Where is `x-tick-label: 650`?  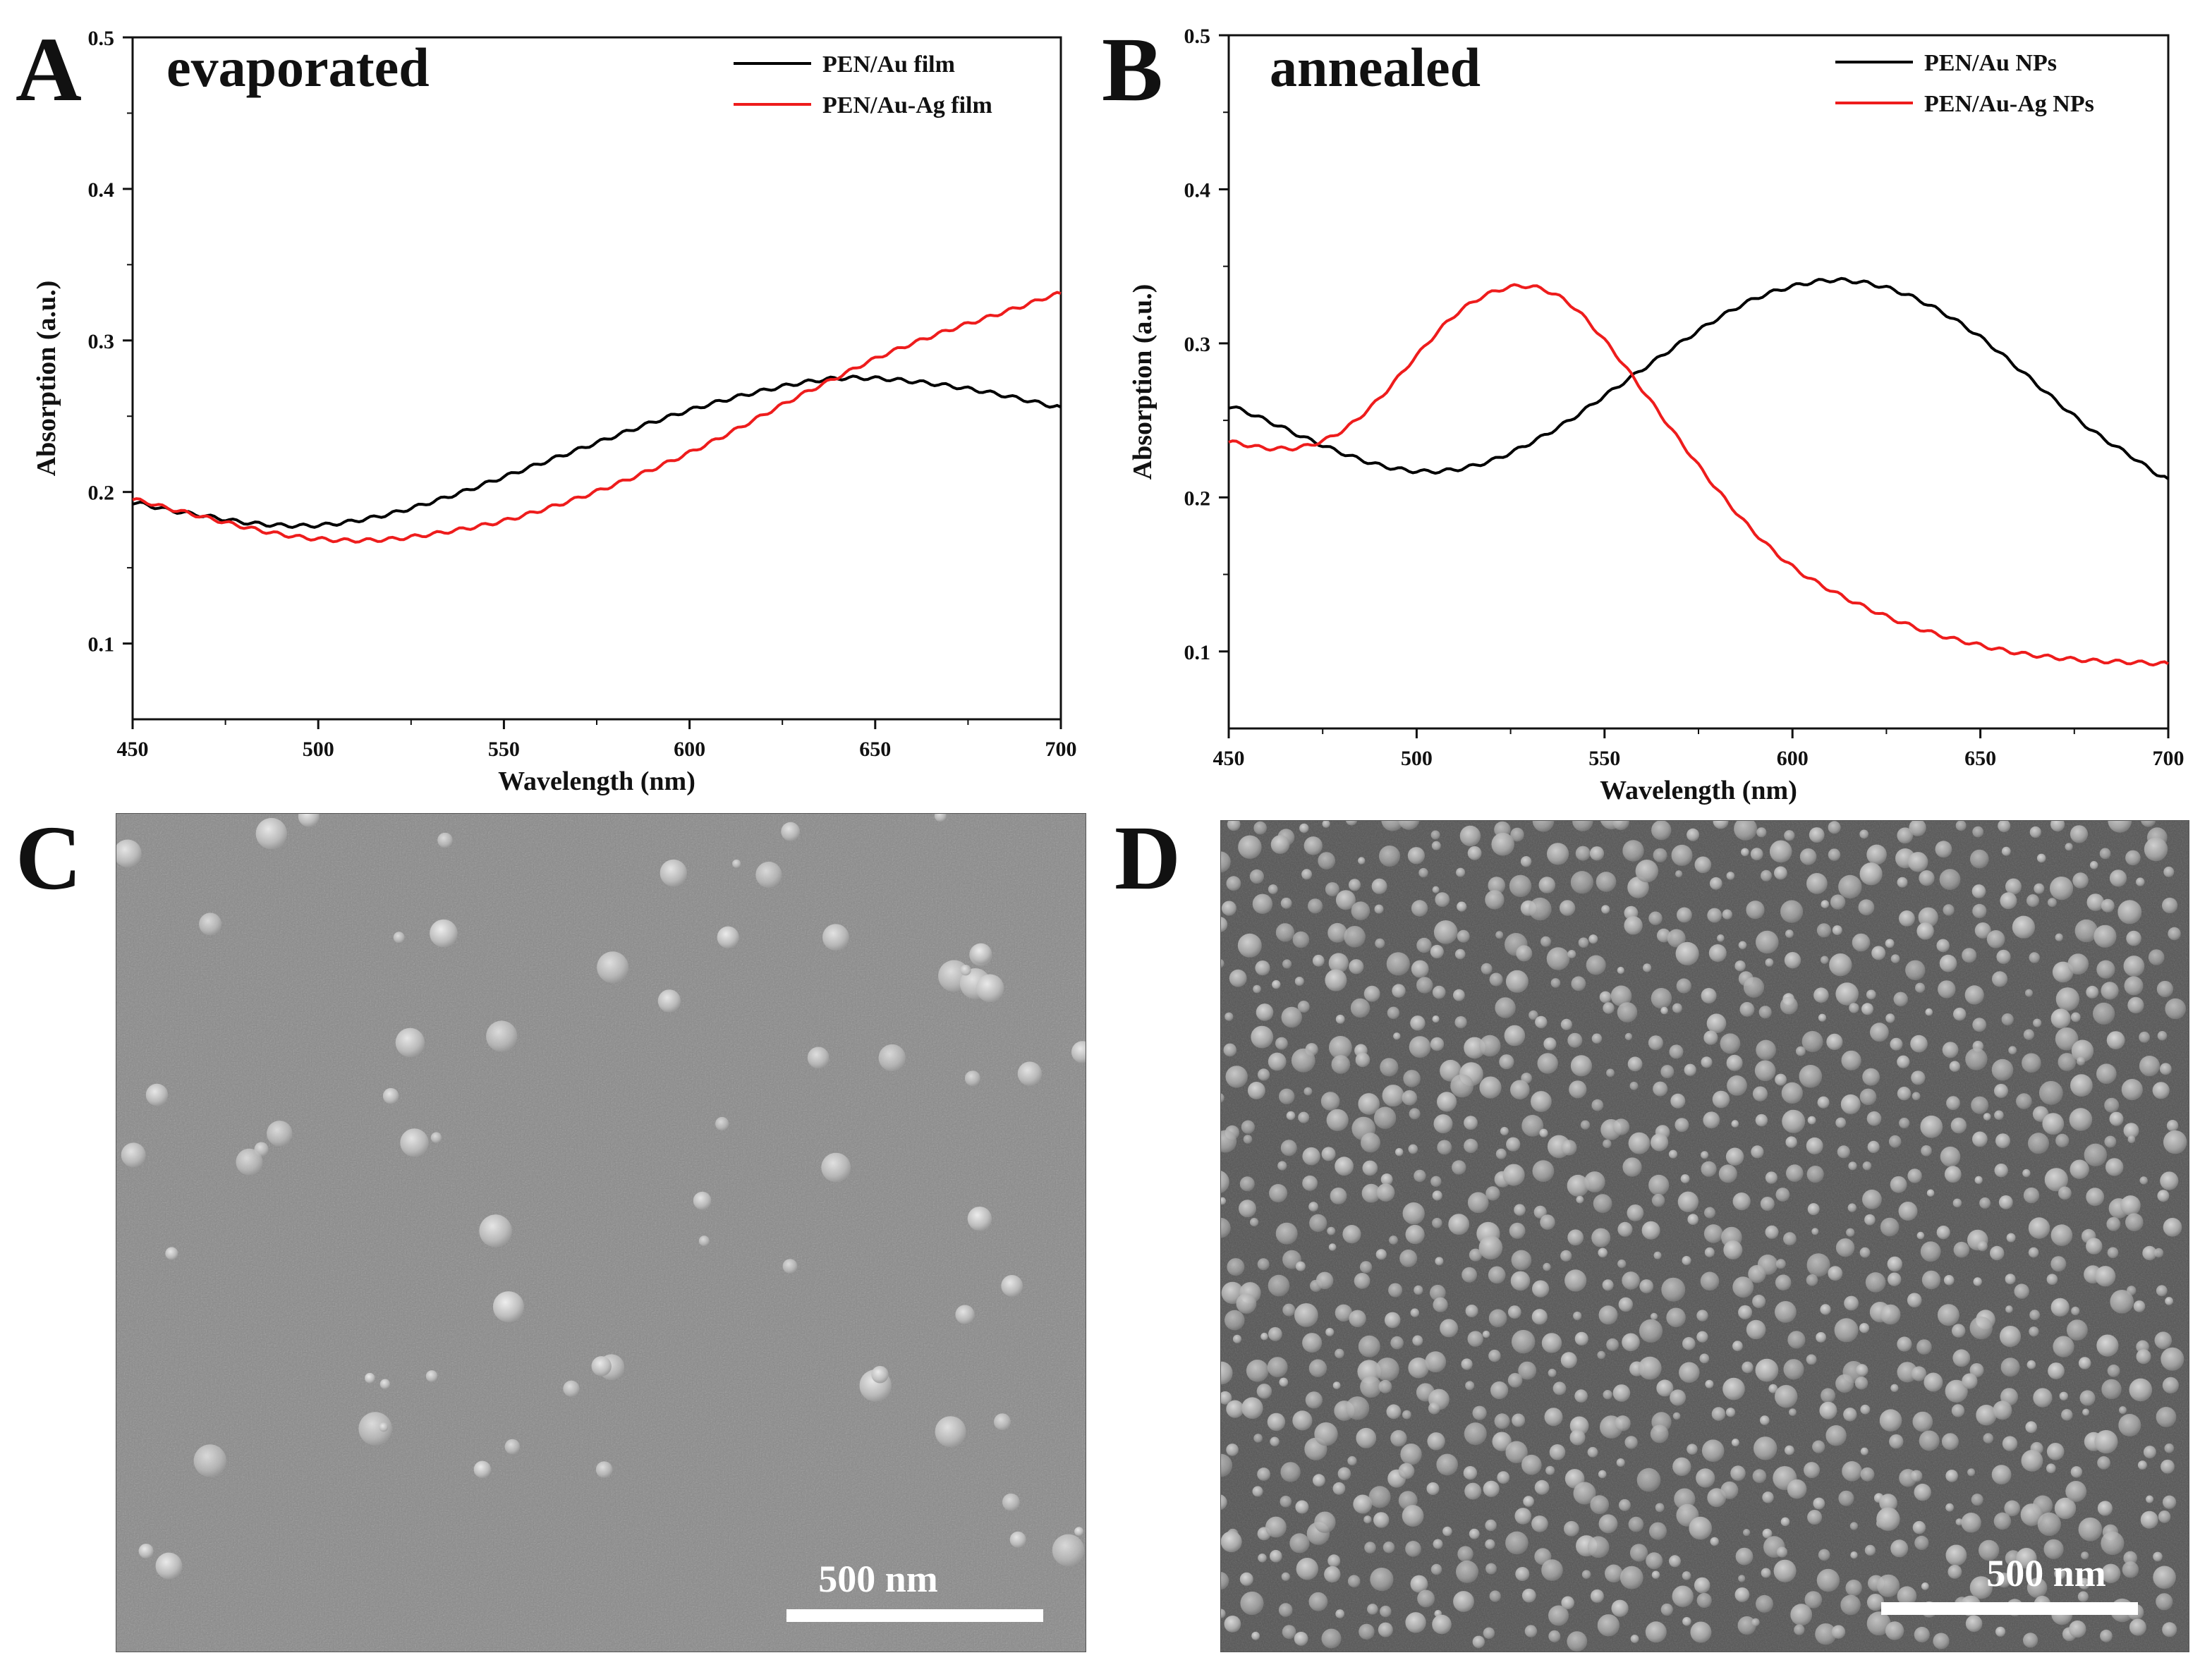
x-tick-label: 650 is located at coordinates (875, 749).